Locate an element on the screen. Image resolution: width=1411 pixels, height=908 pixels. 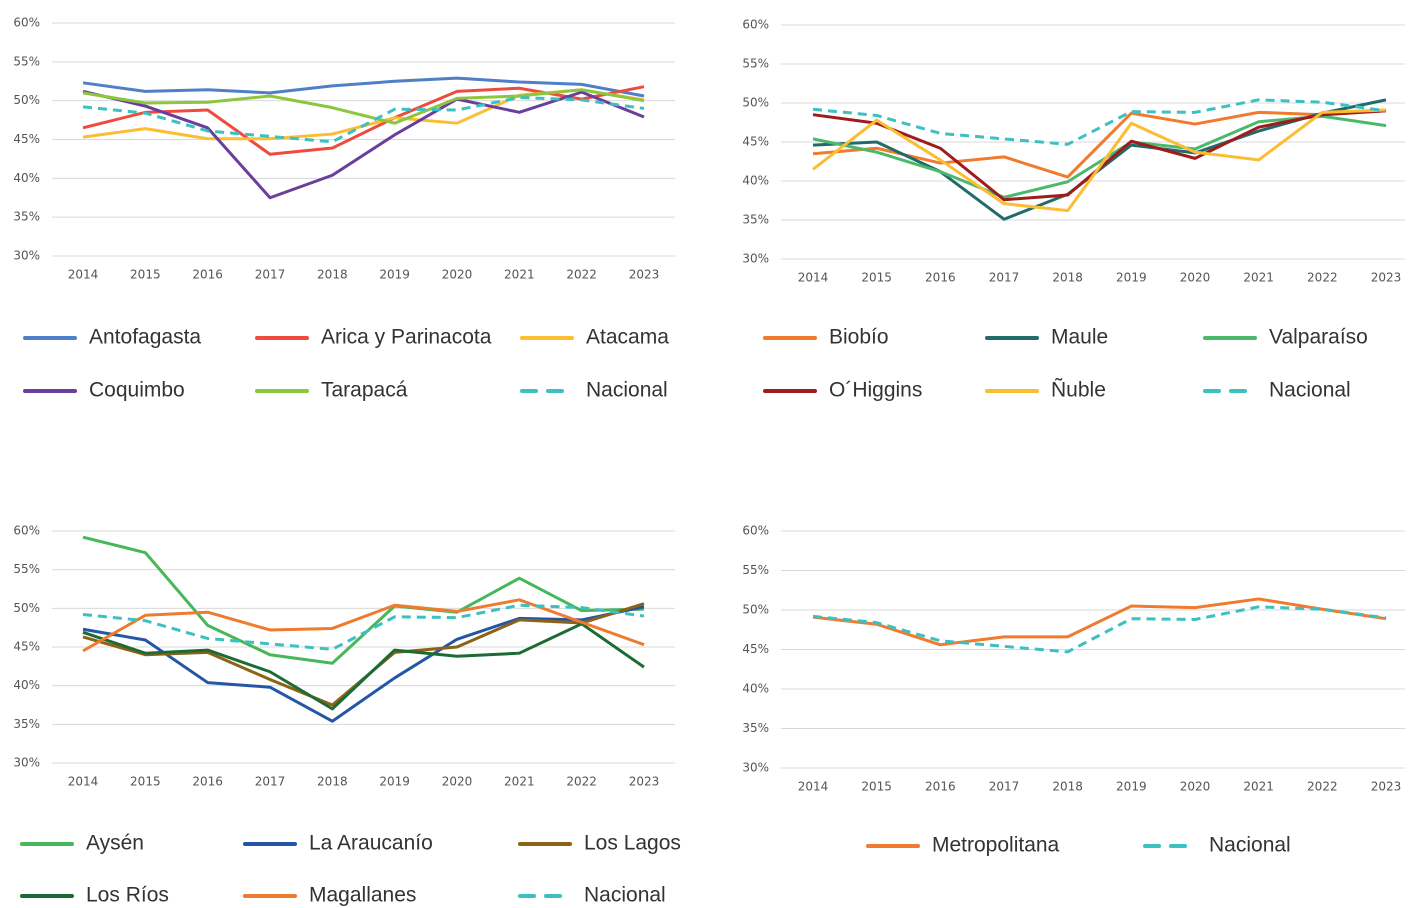
legend-label: Los Ríos is located at coordinates (127, 895).